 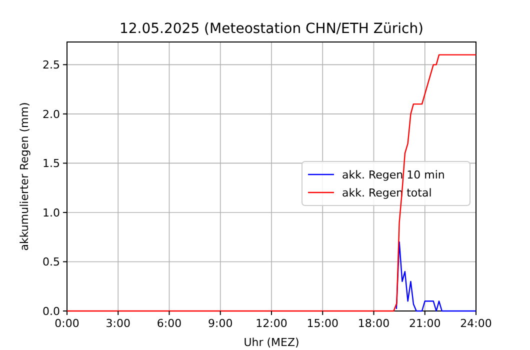 What do you see at coordinates (271, 29) in the screenshot?
I see `chart-title: 12.05.2025 (Meteostation CHN/ETH Zürich)` at bounding box center [271, 29].